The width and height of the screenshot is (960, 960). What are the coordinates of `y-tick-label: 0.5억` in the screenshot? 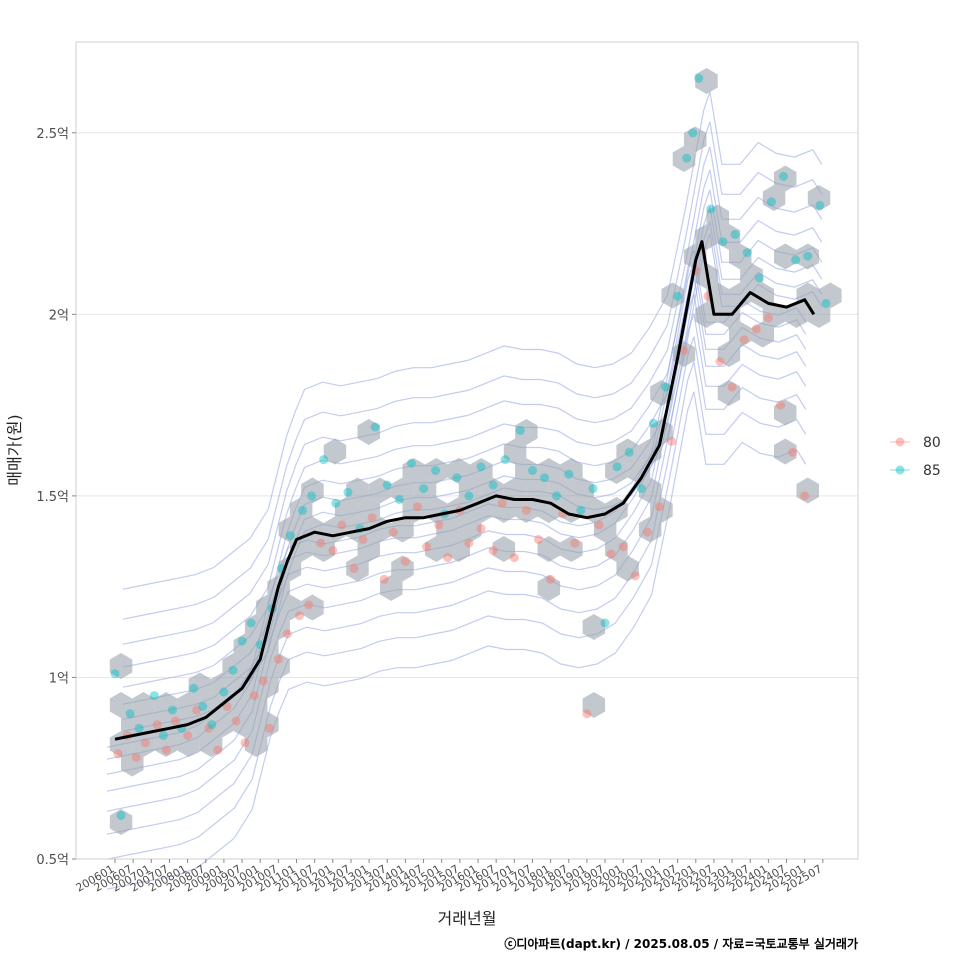 It's located at (52, 860).